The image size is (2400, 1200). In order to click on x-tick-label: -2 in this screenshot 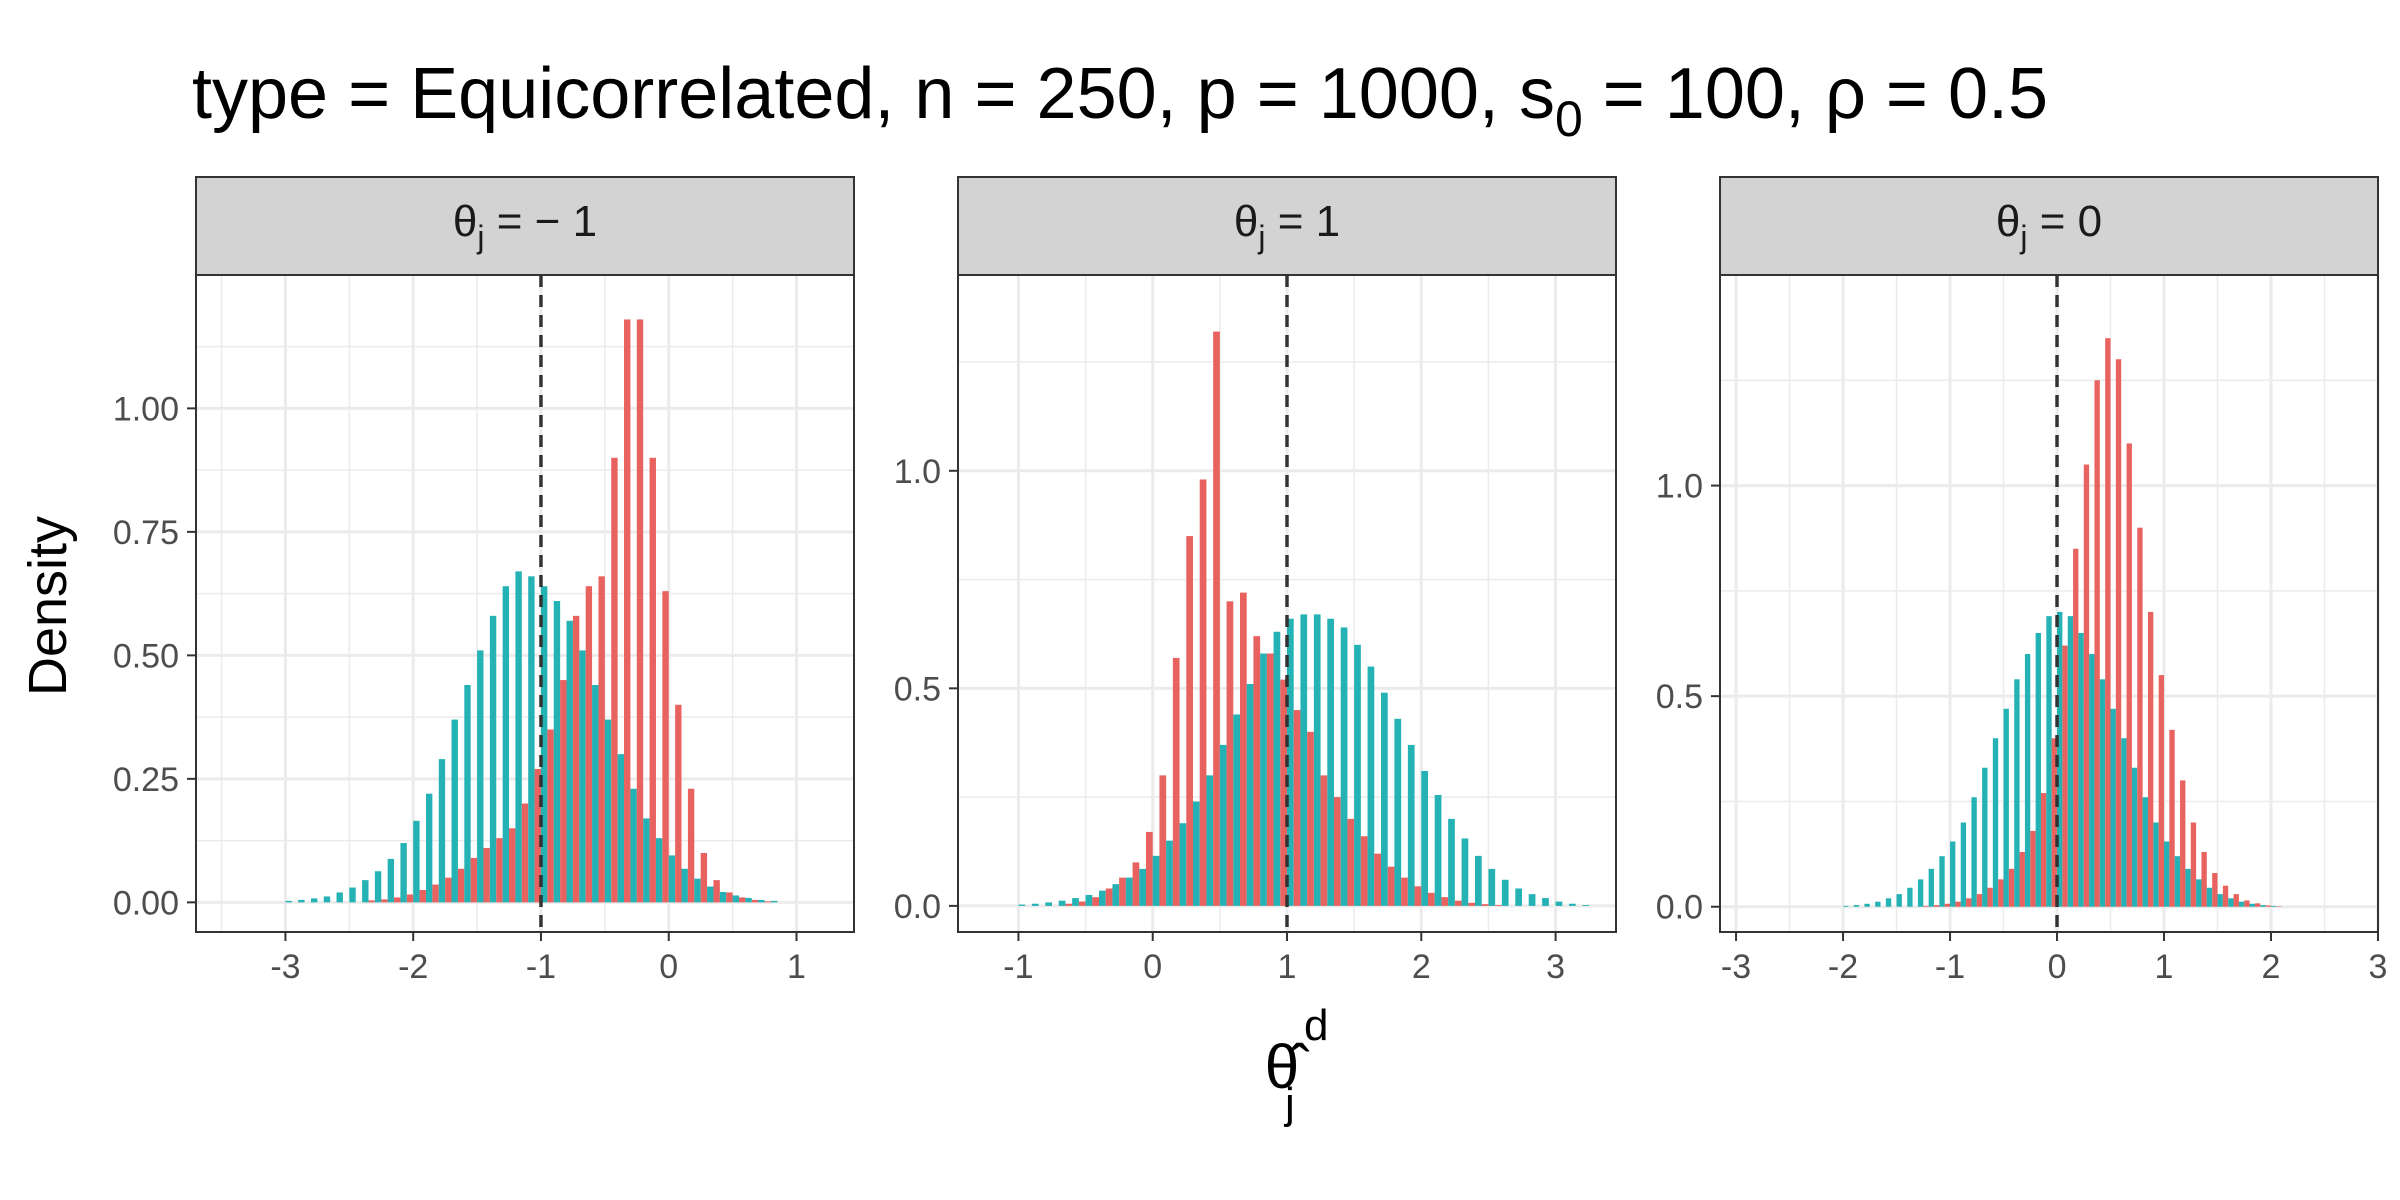, I will do `click(413, 967)`.